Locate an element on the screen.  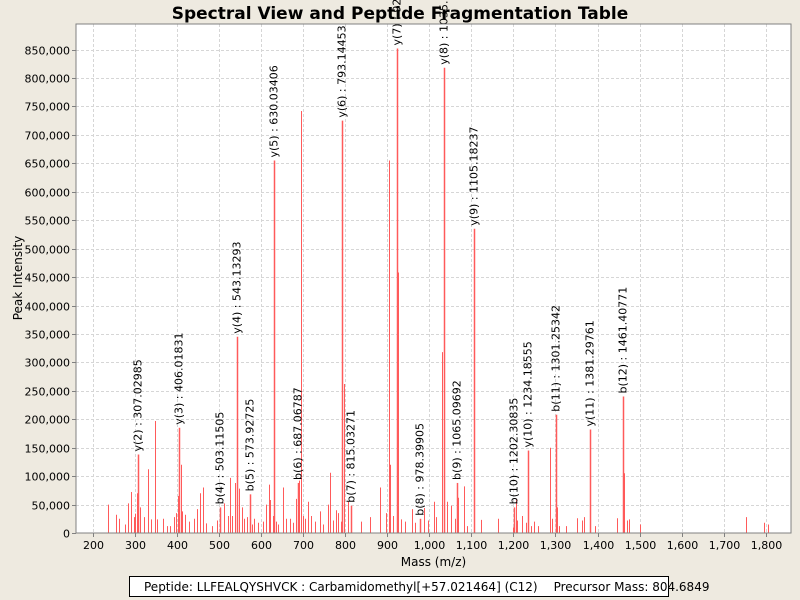
x-tick-label: 1,000 is located at coordinates (430, 545).